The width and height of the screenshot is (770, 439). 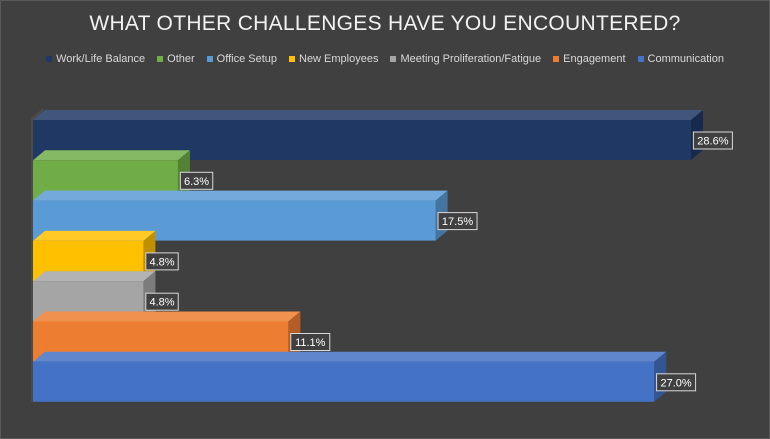 I want to click on bar-work-life-balance, so click(x=368, y=135).